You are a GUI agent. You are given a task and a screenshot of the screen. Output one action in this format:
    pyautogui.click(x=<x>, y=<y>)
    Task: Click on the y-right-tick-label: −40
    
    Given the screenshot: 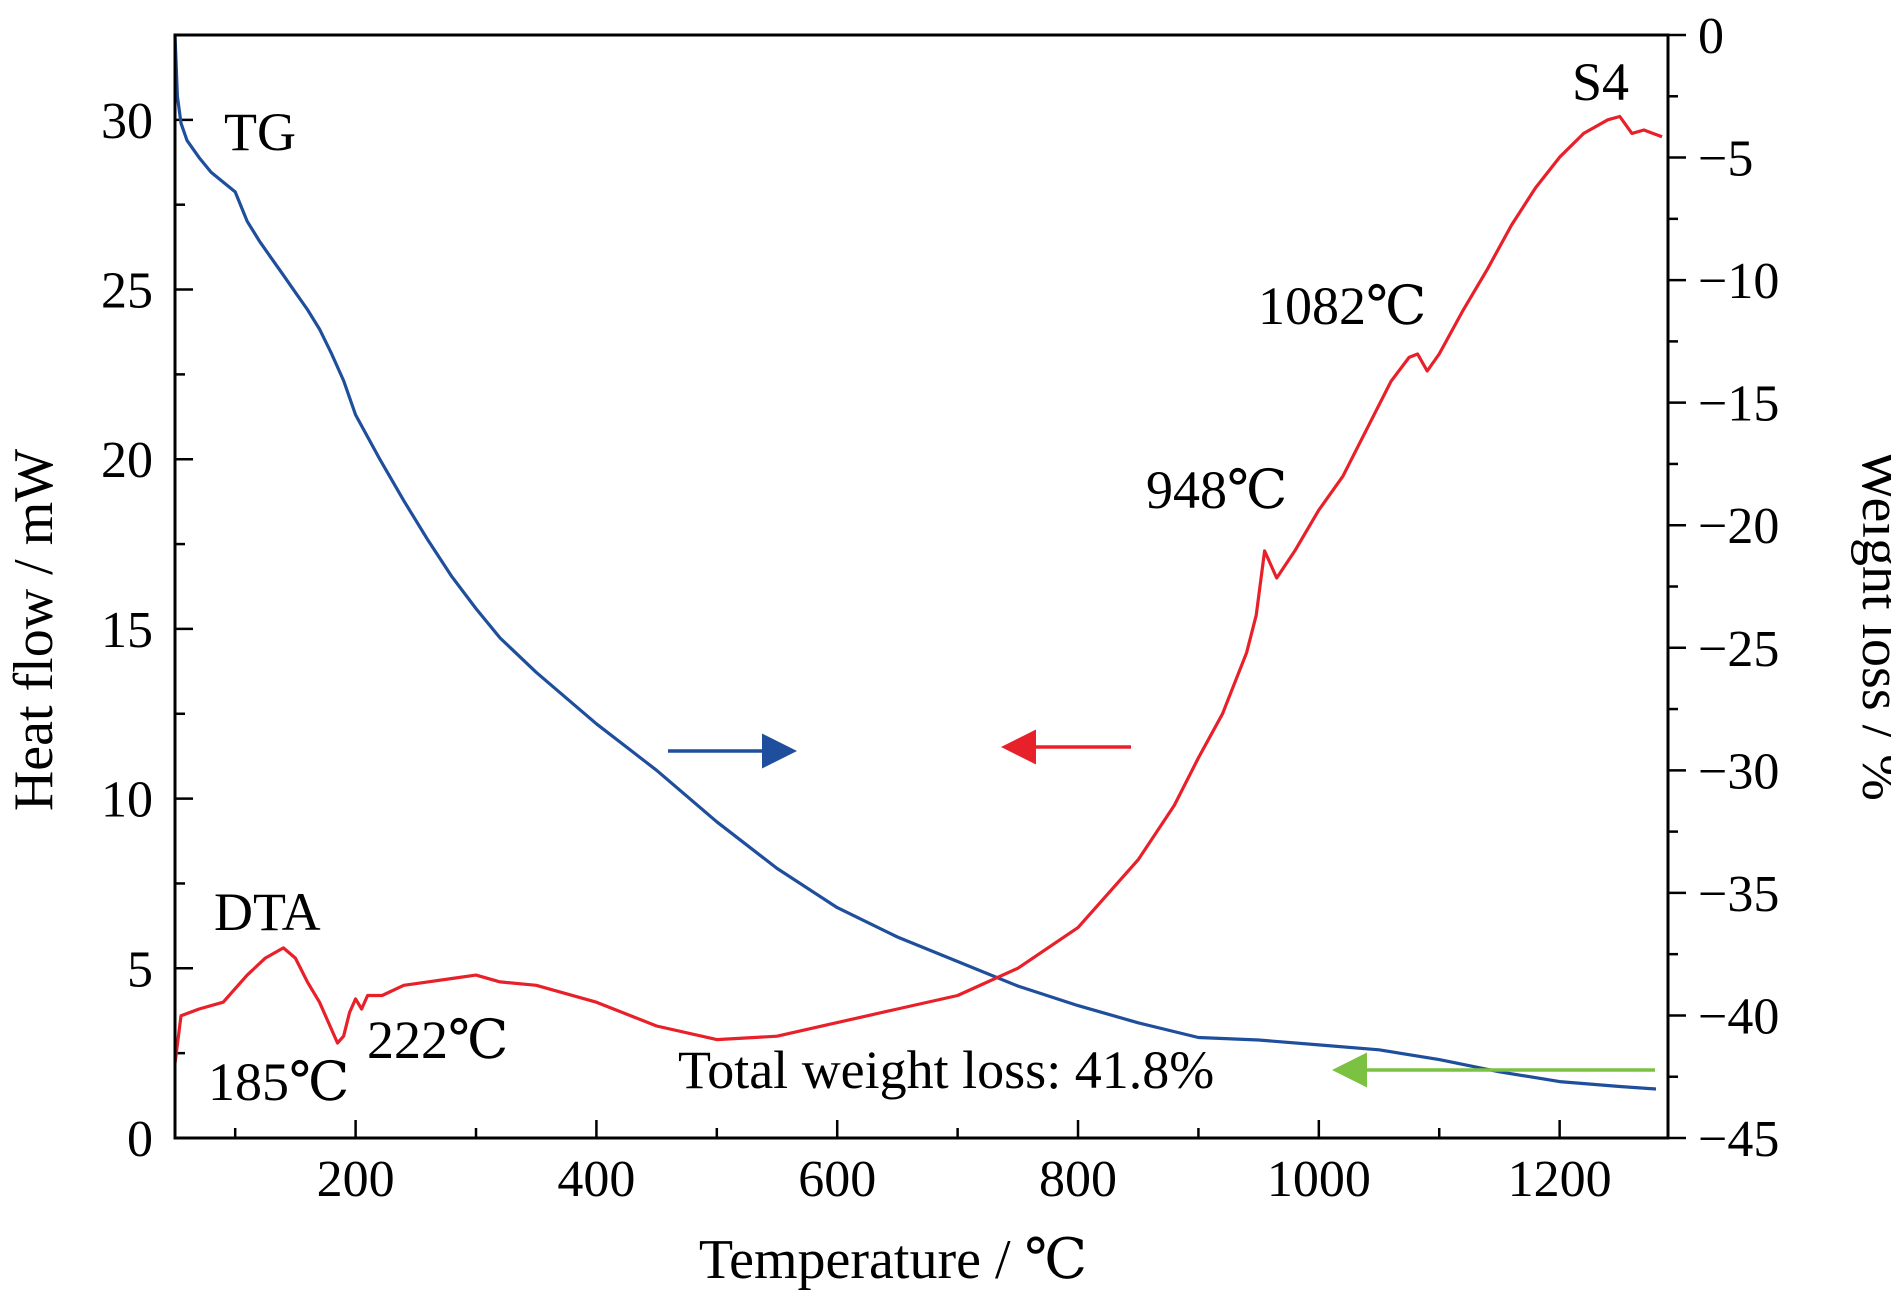 What is the action you would take?
    pyautogui.click(x=1738, y=1016)
    